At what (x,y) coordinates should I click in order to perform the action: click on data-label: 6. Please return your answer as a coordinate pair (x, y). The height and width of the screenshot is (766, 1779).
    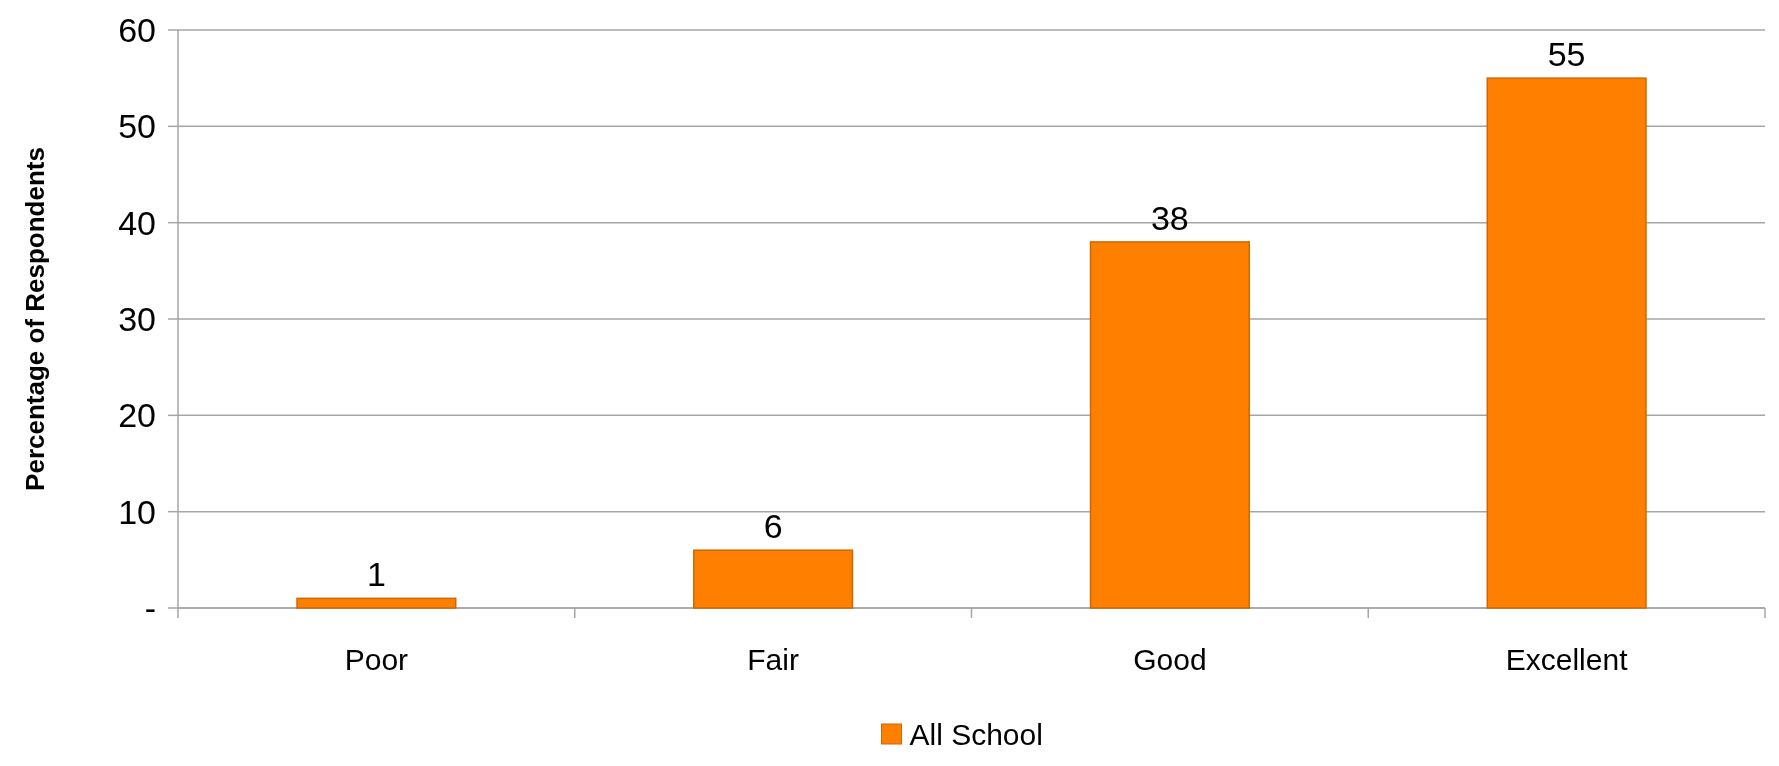
    Looking at the image, I should click on (773, 526).